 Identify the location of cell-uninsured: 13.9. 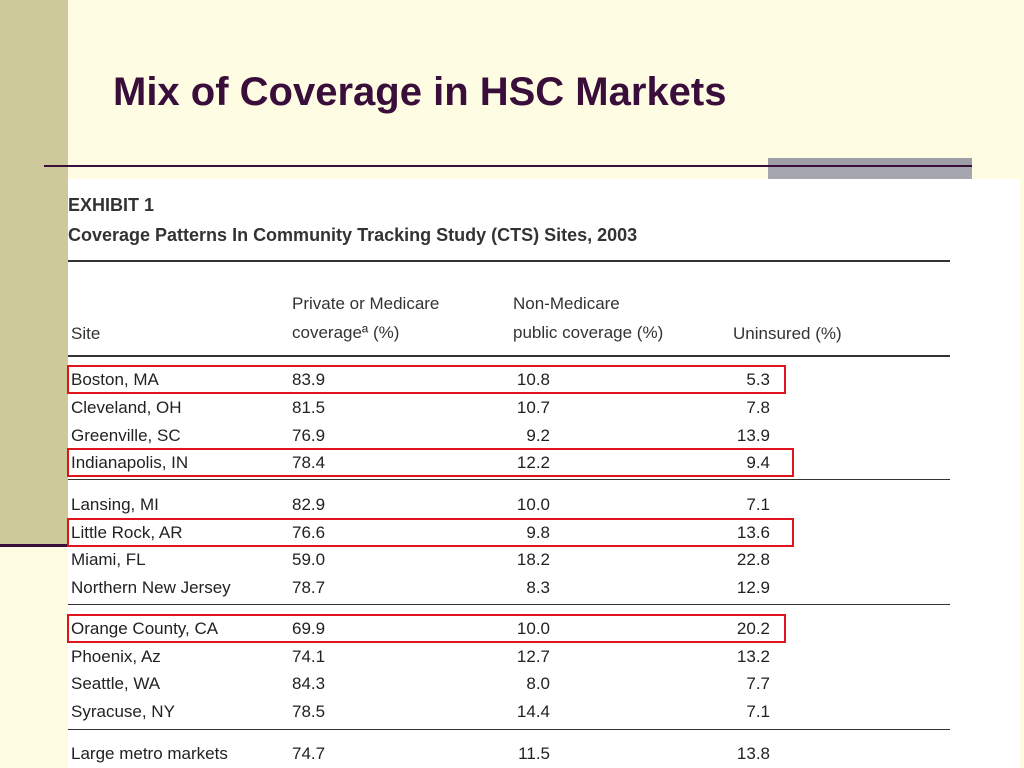
(753, 435).